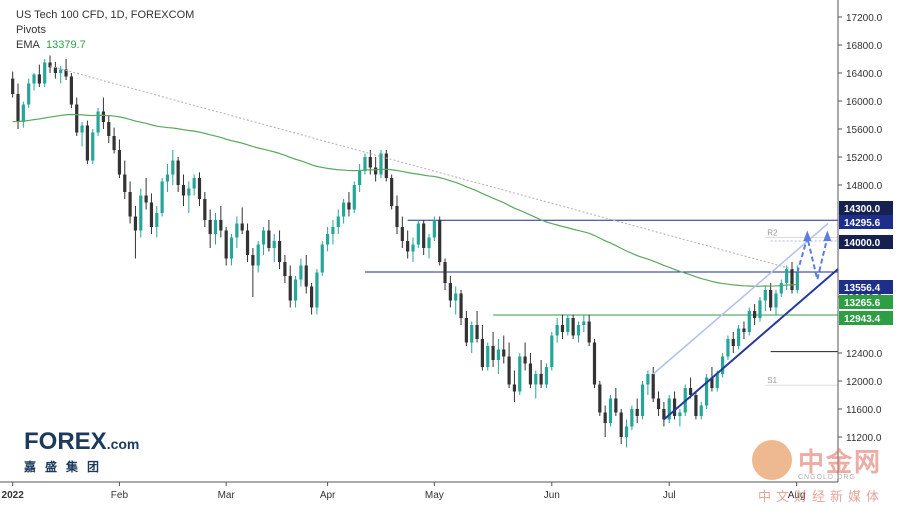 This screenshot has height=514, width=903. What do you see at coordinates (48, 441) in the screenshot?
I see `brand-o: O` at bounding box center [48, 441].